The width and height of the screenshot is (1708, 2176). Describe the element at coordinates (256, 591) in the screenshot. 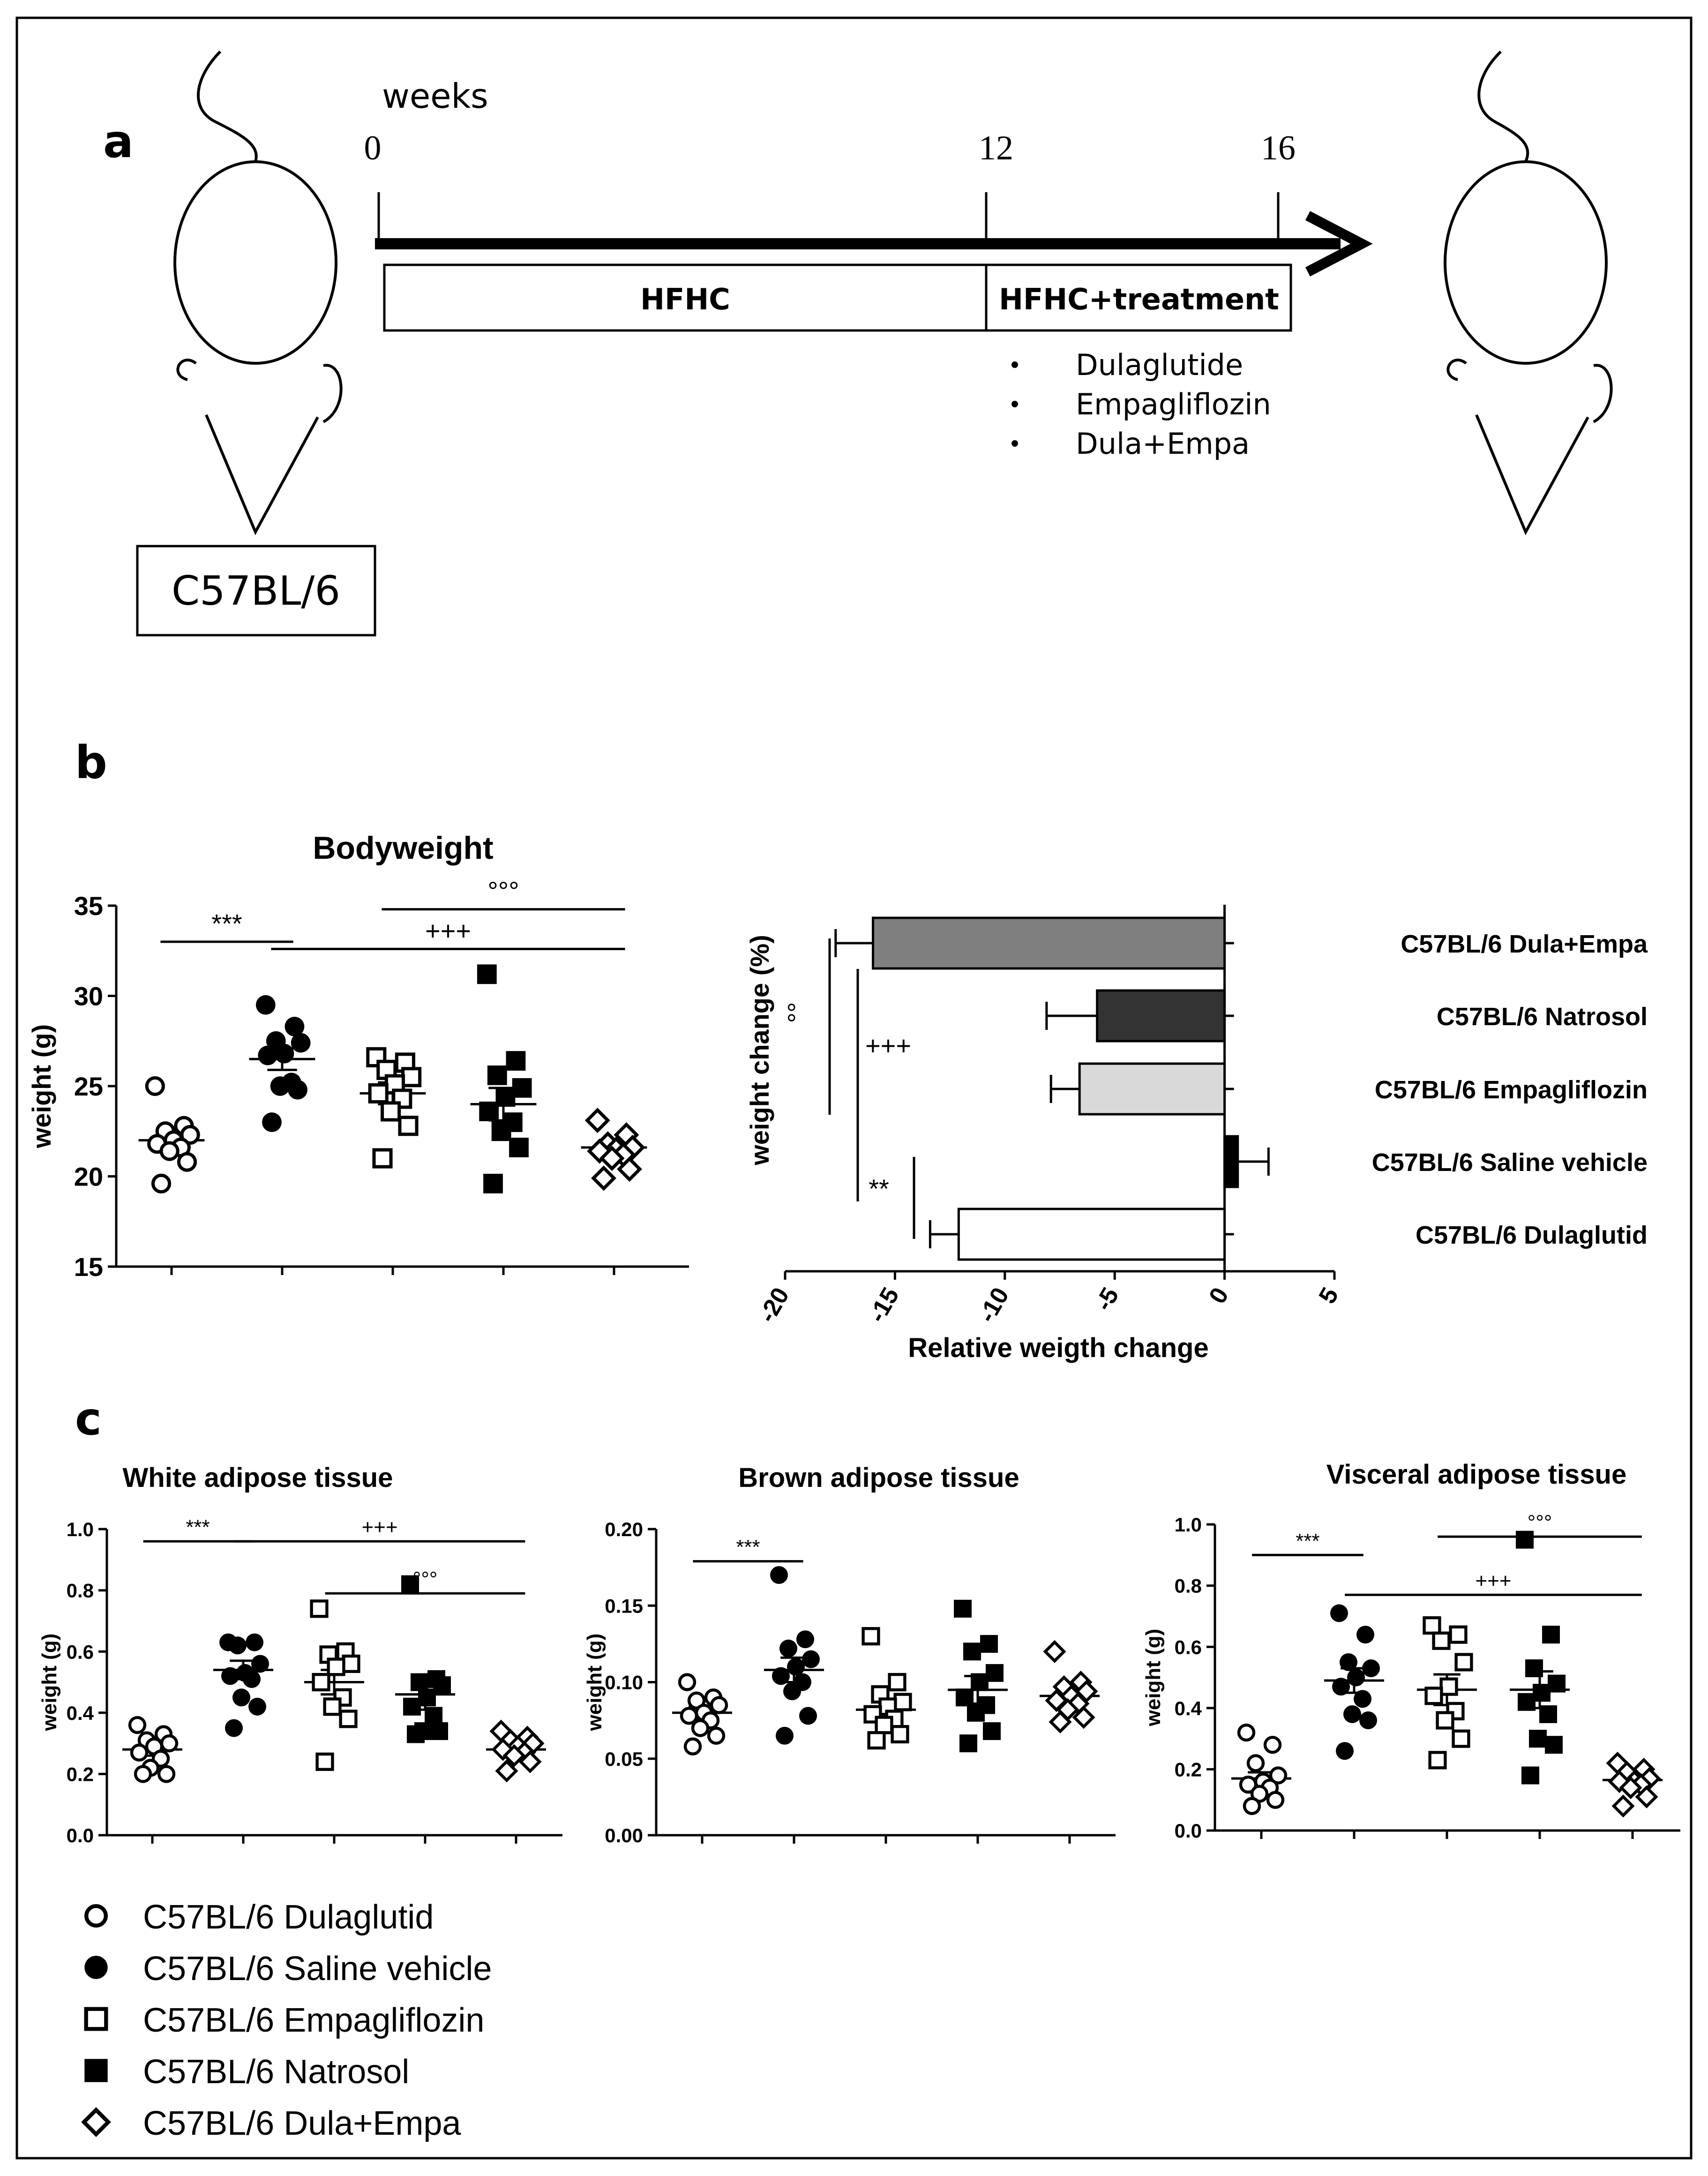

I see `strain-box` at that location.